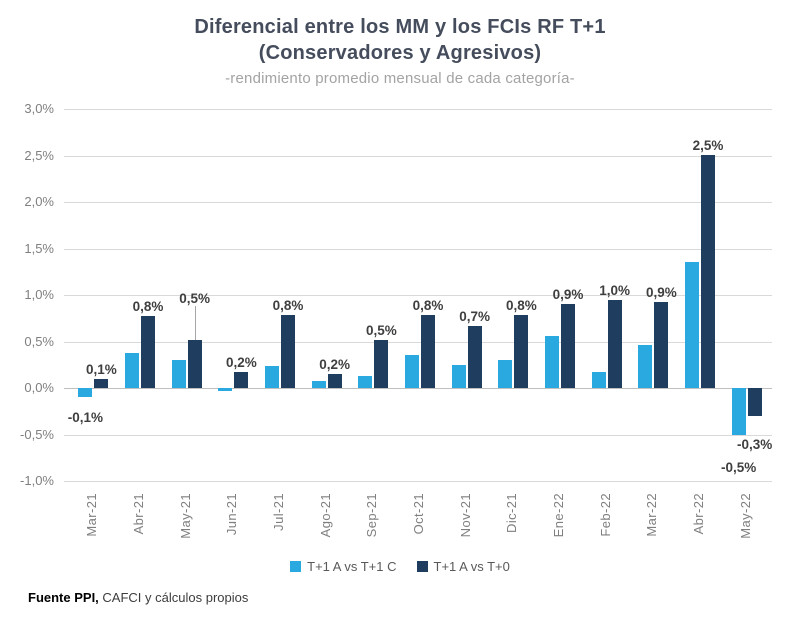 Image resolution: width=800 pixels, height=634 pixels. What do you see at coordinates (101, 369) in the screenshot?
I see `data-label: 0,1%` at bounding box center [101, 369].